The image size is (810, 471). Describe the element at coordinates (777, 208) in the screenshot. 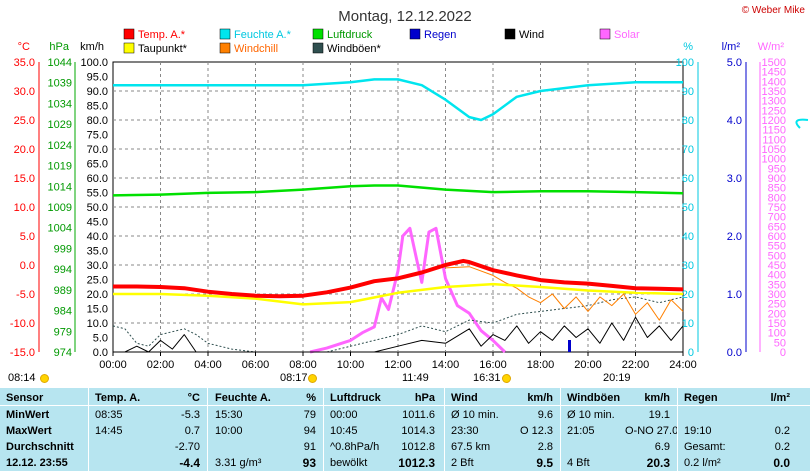

I see `solar-tick-label: 750` at that location.